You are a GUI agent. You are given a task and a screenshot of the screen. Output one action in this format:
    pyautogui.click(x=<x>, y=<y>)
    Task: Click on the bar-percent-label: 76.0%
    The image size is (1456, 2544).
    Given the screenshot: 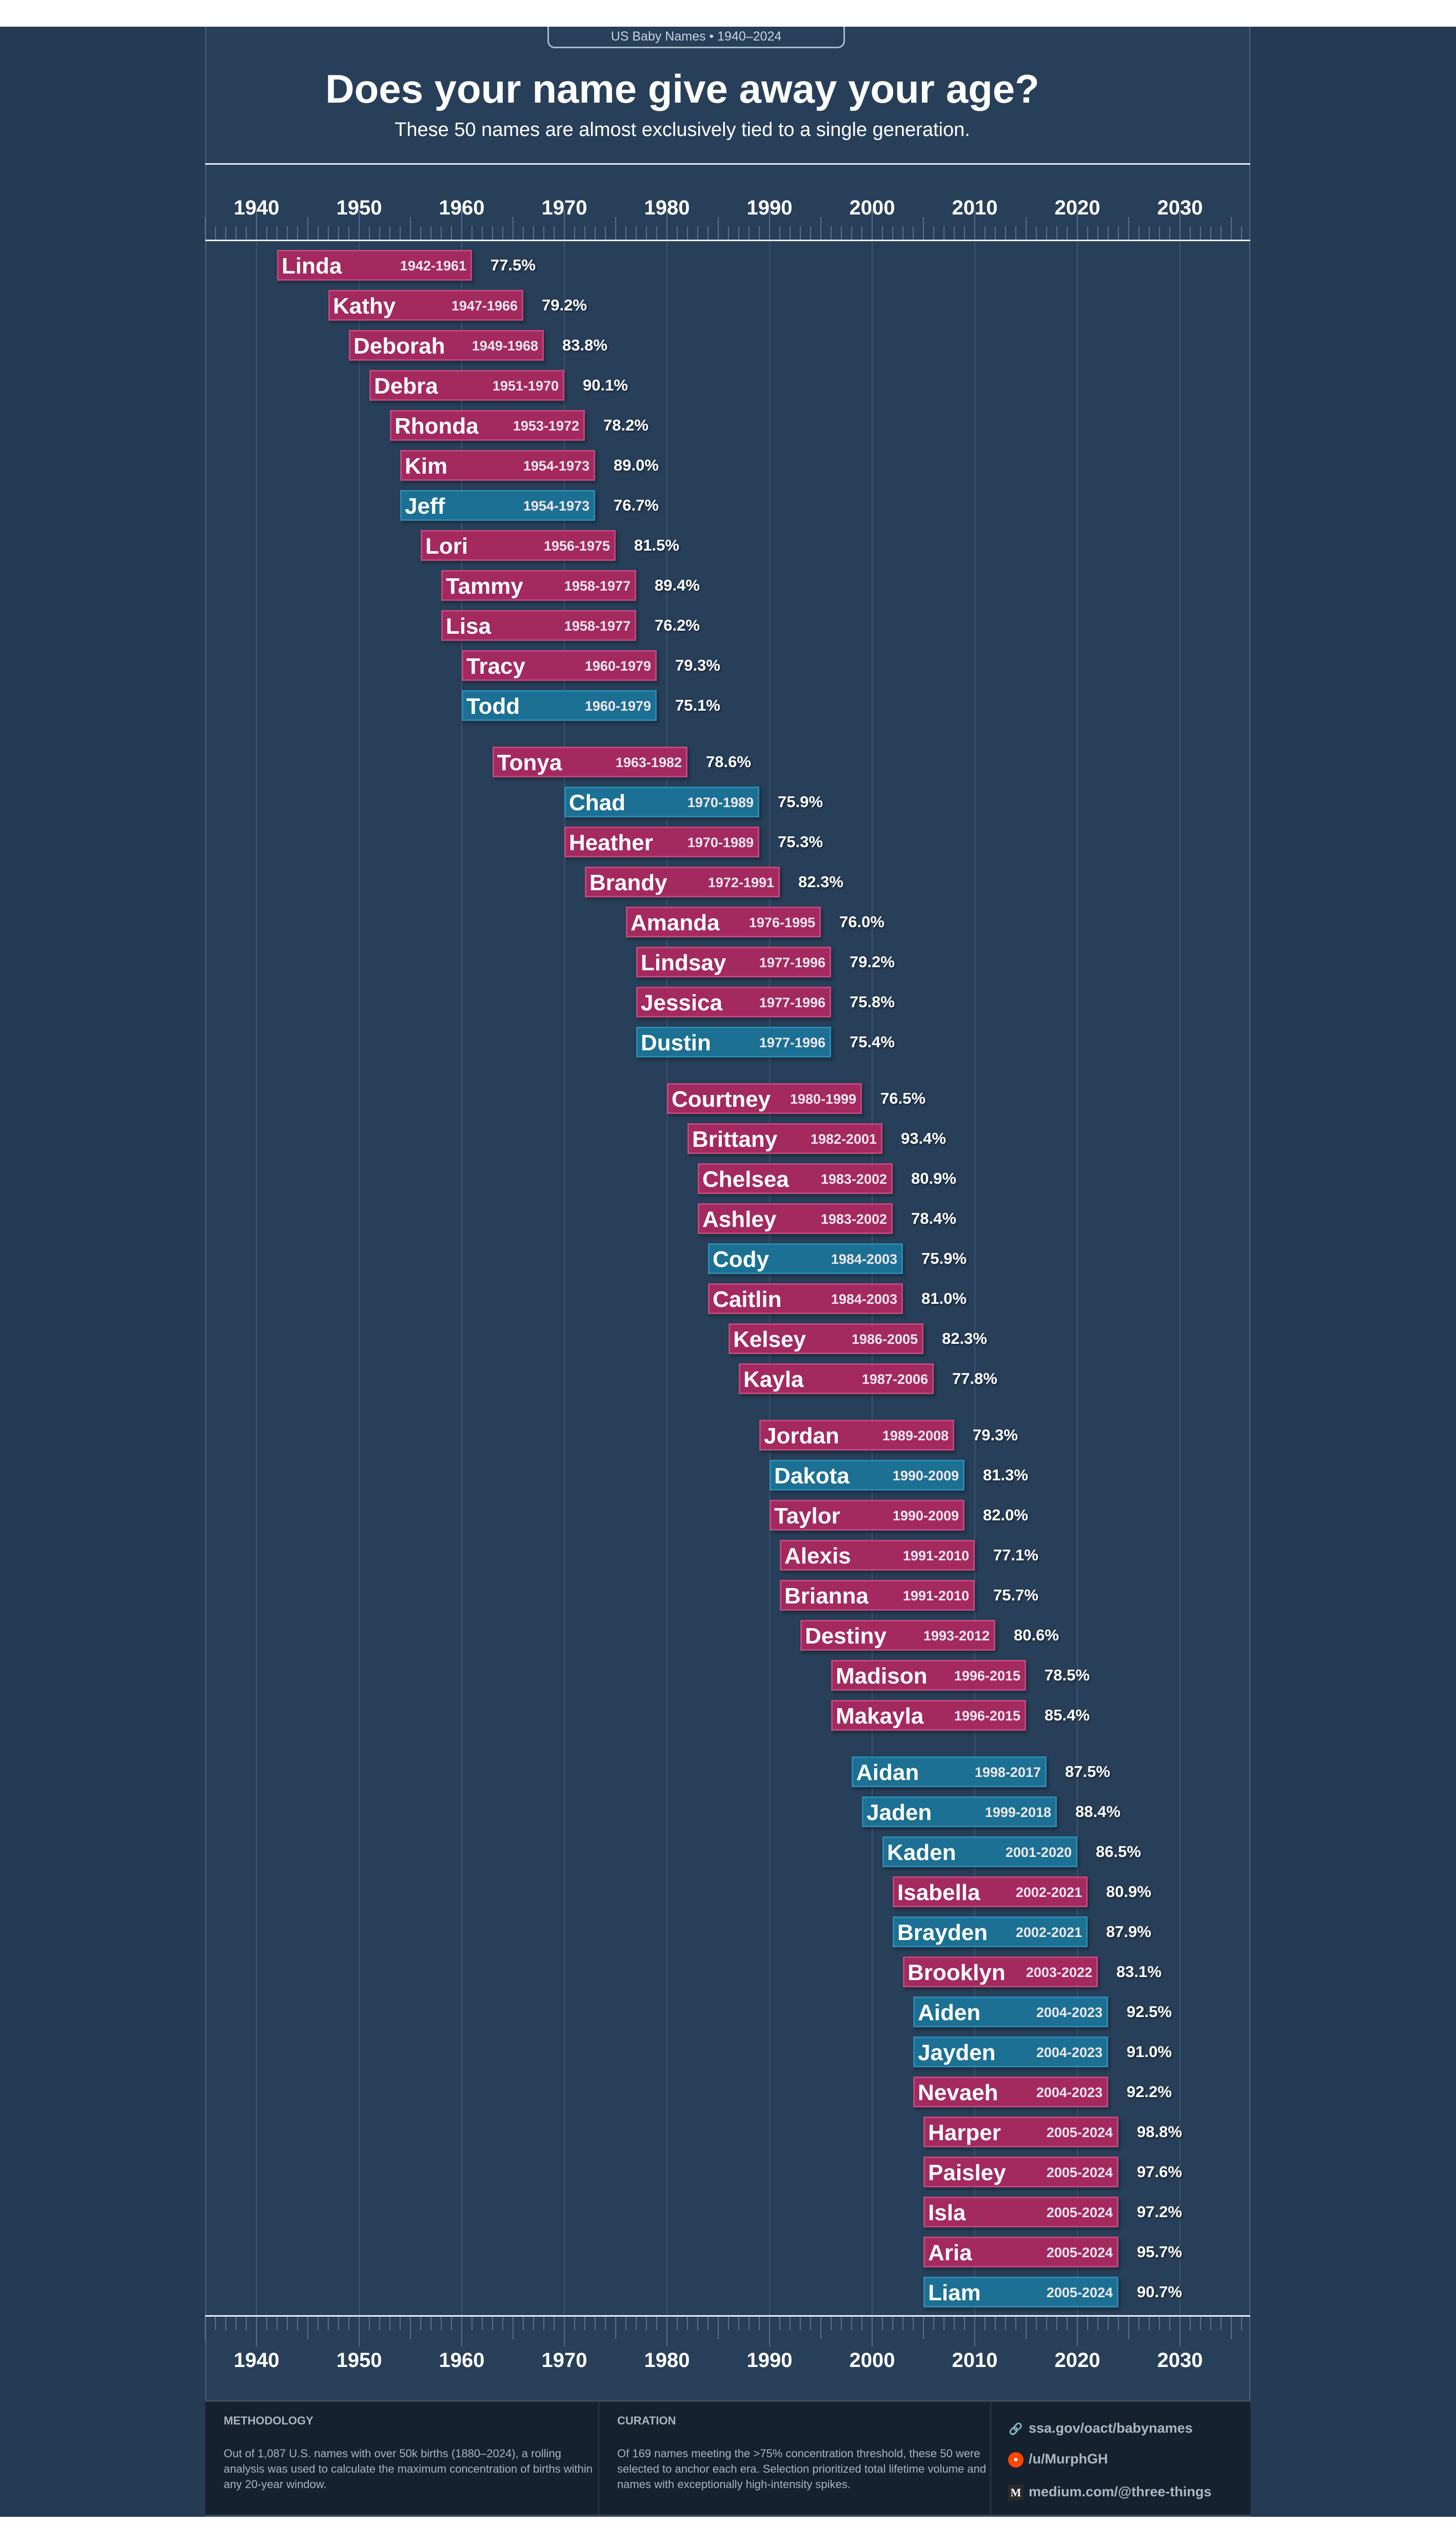 What is the action you would take?
    pyautogui.click(x=861, y=922)
    